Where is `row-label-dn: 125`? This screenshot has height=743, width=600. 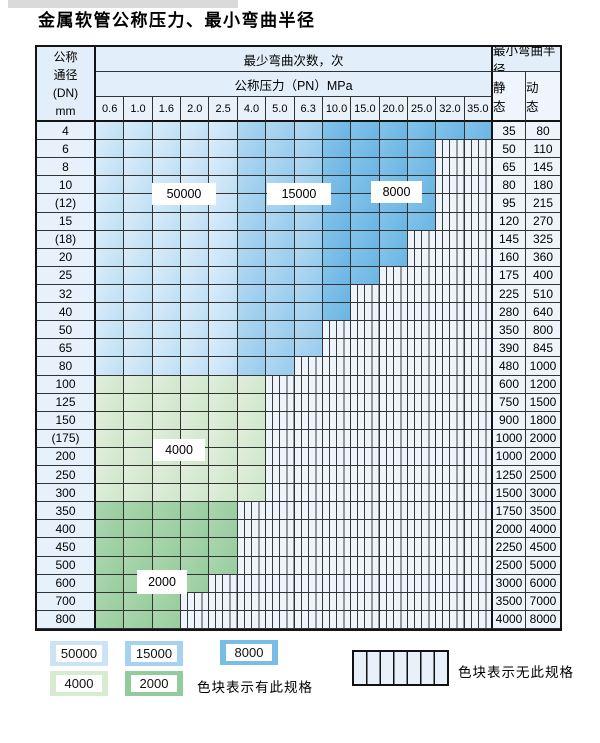
row-label-dn: 125 is located at coordinates (66, 402).